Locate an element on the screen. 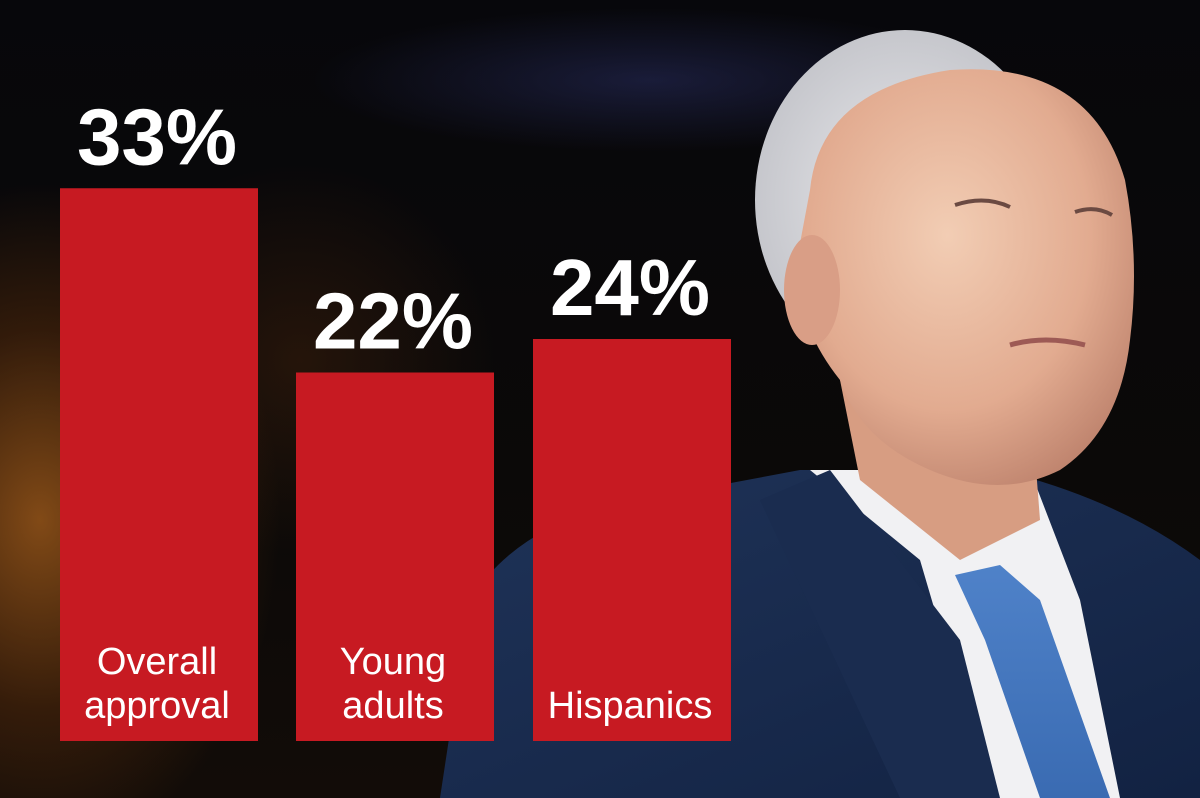 This screenshot has height=798, width=1200. category-label-0-line-0: Overall is located at coordinates (157, 662).